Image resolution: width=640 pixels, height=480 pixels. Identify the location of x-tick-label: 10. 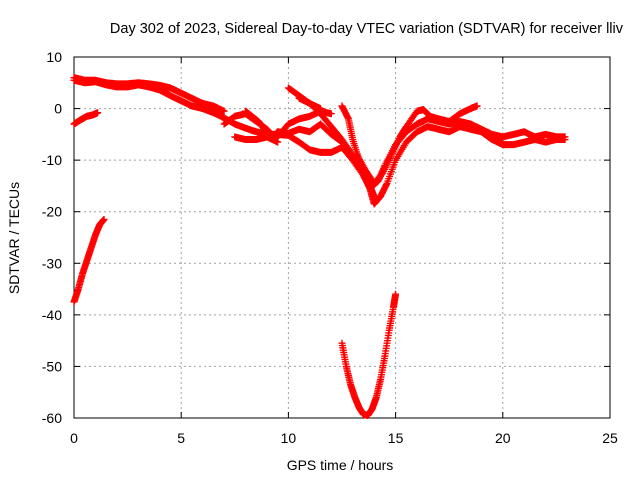
(289, 438).